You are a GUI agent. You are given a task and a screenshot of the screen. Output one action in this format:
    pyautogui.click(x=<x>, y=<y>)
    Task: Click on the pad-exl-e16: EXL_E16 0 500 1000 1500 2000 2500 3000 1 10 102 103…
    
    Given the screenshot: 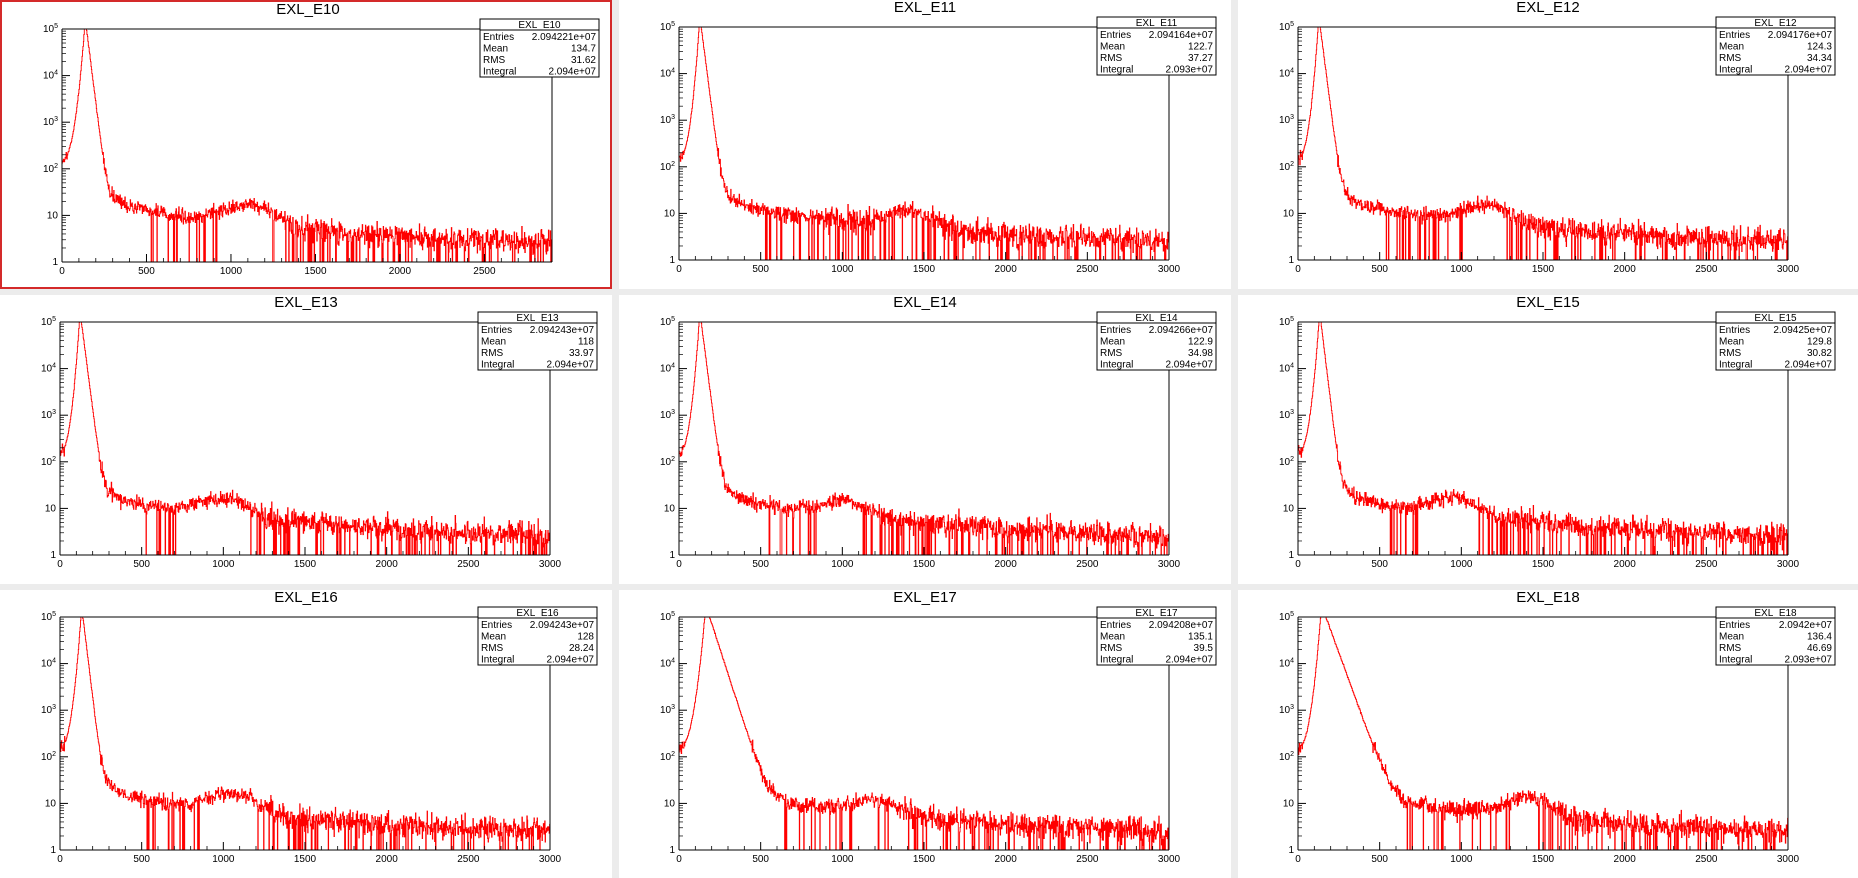 What is the action you would take?
    pyautogui.click(x=306, y=734)
    